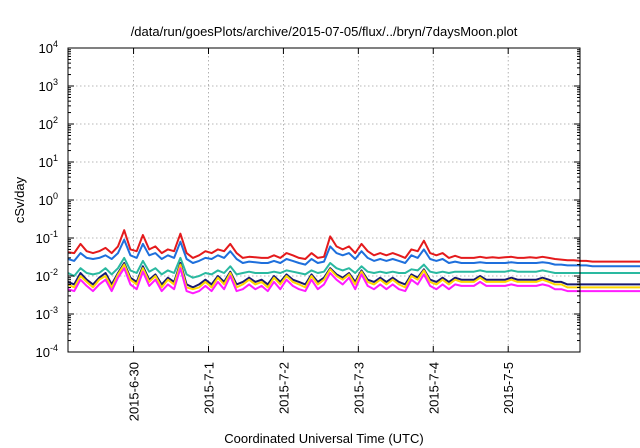  I want to click on y-tick-label: 10⁻¹, so click(47, 237).